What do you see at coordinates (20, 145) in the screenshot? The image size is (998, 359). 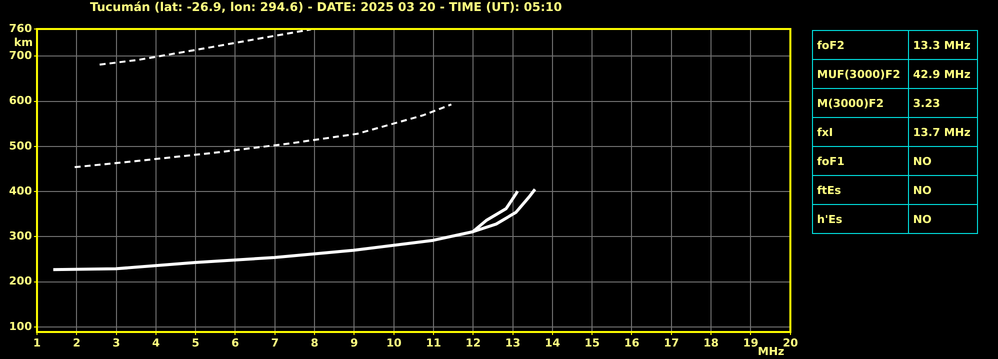 I see `y-tick-label: 500` at bounding box center [20, 145].